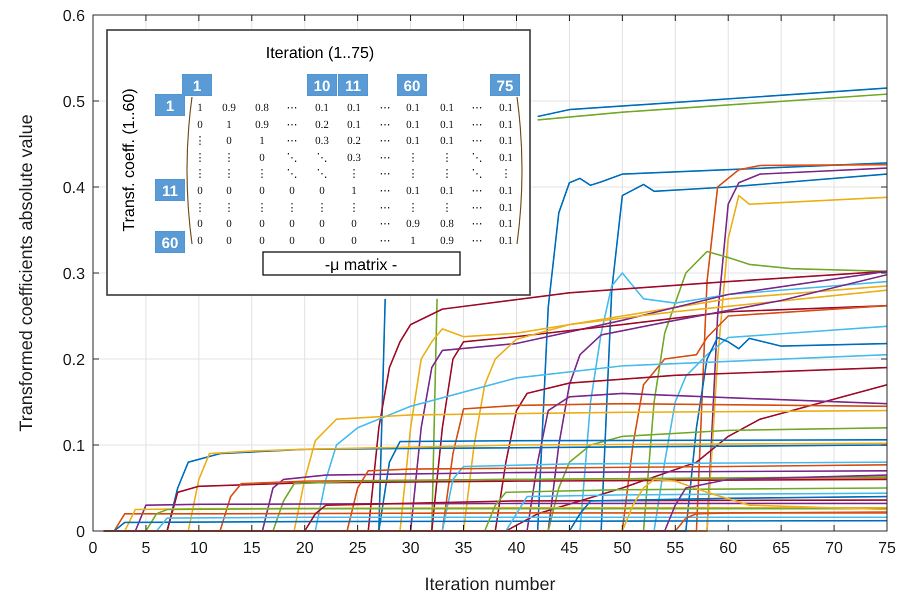  Describe the element at coordinates (517, 548) in the screenshot. I see `x-tick-label: 40` at that location.